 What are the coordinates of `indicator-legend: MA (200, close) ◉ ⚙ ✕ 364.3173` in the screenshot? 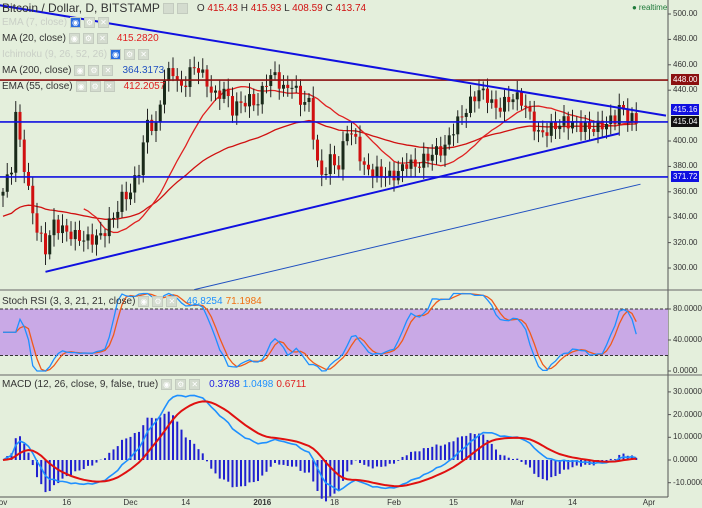 It's located at (83, 70).